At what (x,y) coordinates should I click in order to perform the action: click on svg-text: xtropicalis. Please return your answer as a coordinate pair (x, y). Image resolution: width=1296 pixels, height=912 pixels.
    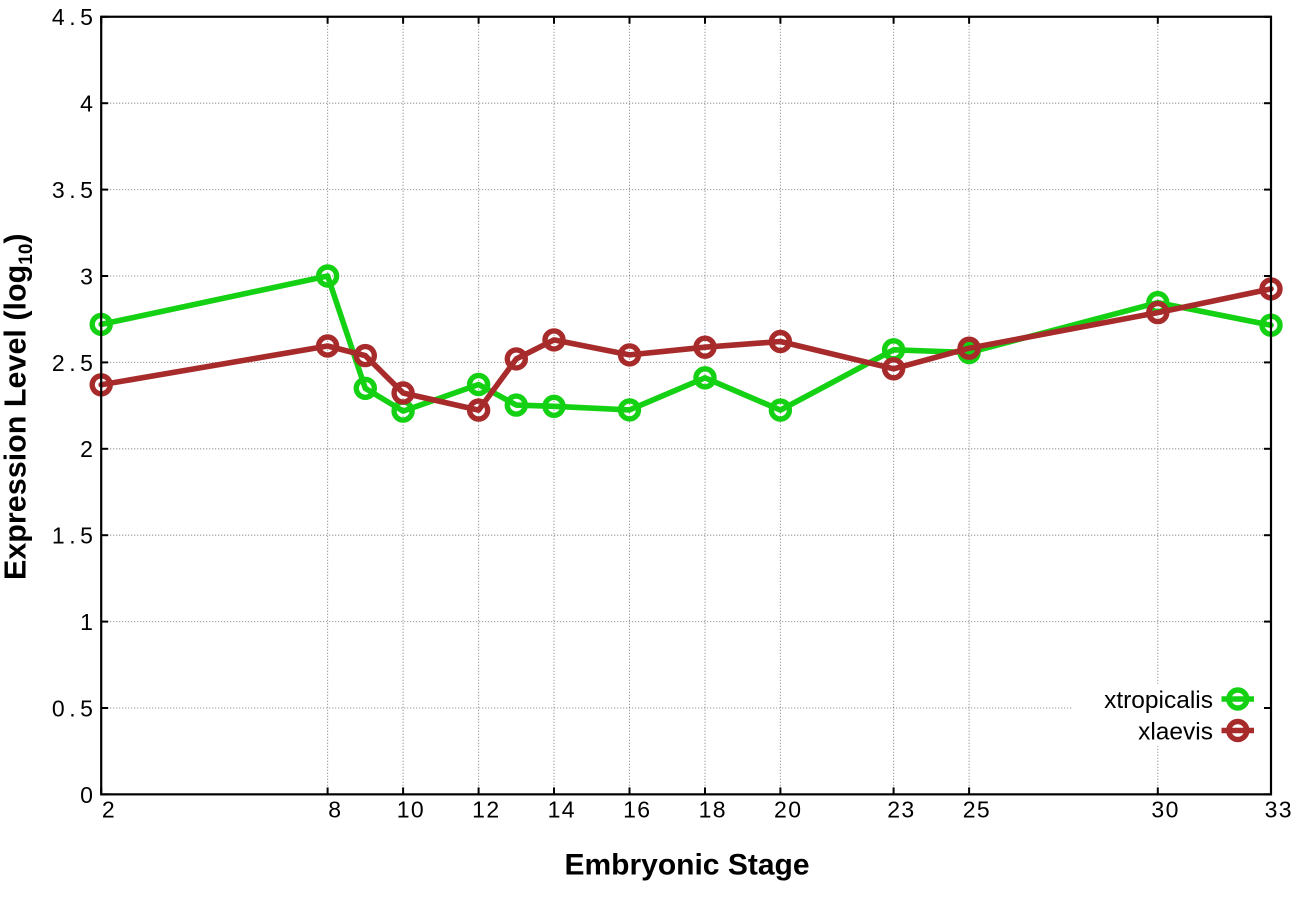
    Looking at the image, I should click on (1158, 700).